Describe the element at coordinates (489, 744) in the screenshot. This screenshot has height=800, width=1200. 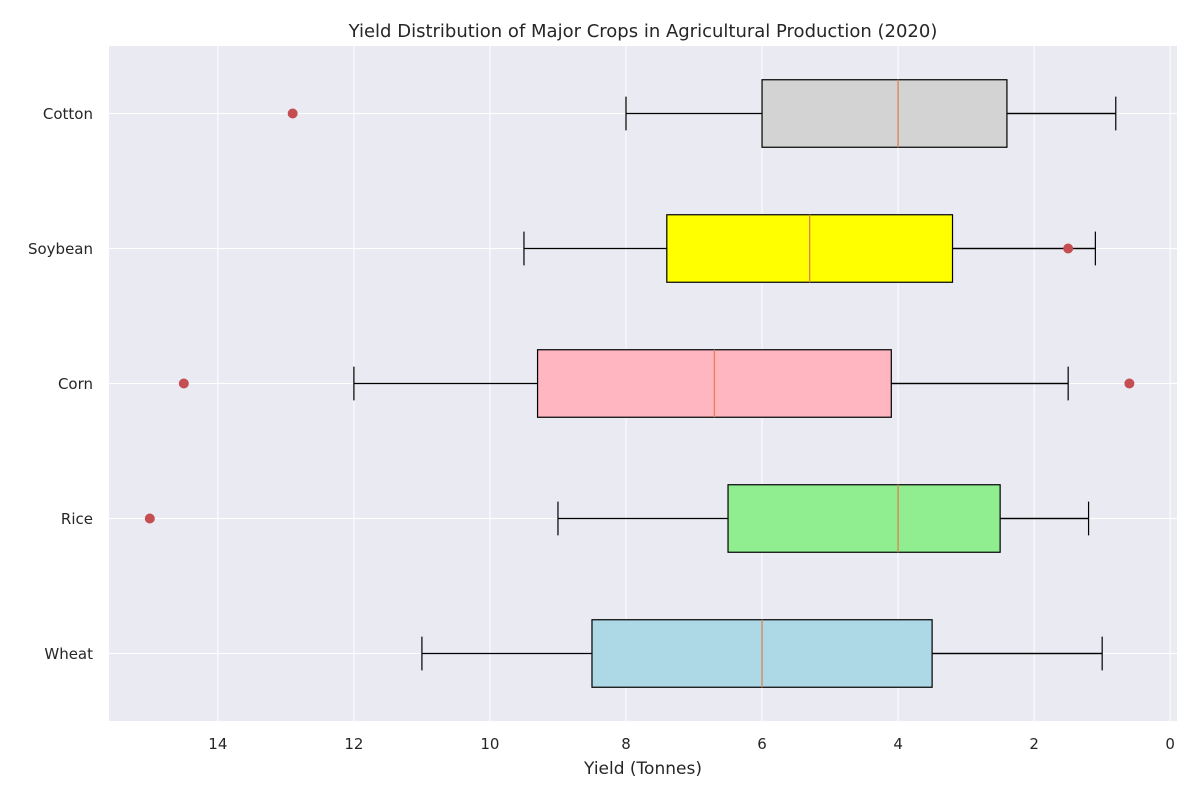
I see `x-tick-label: 10` at that location.